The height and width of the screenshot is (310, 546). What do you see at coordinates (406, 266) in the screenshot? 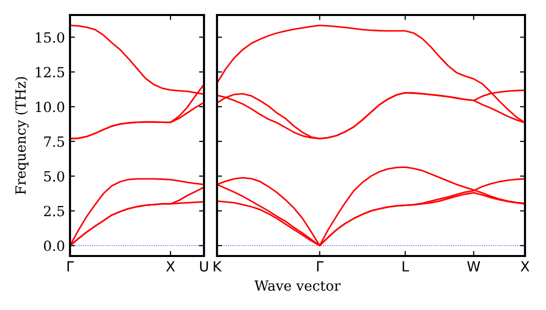
I see `x-tick-label: L` at bounding box center [406, 266].